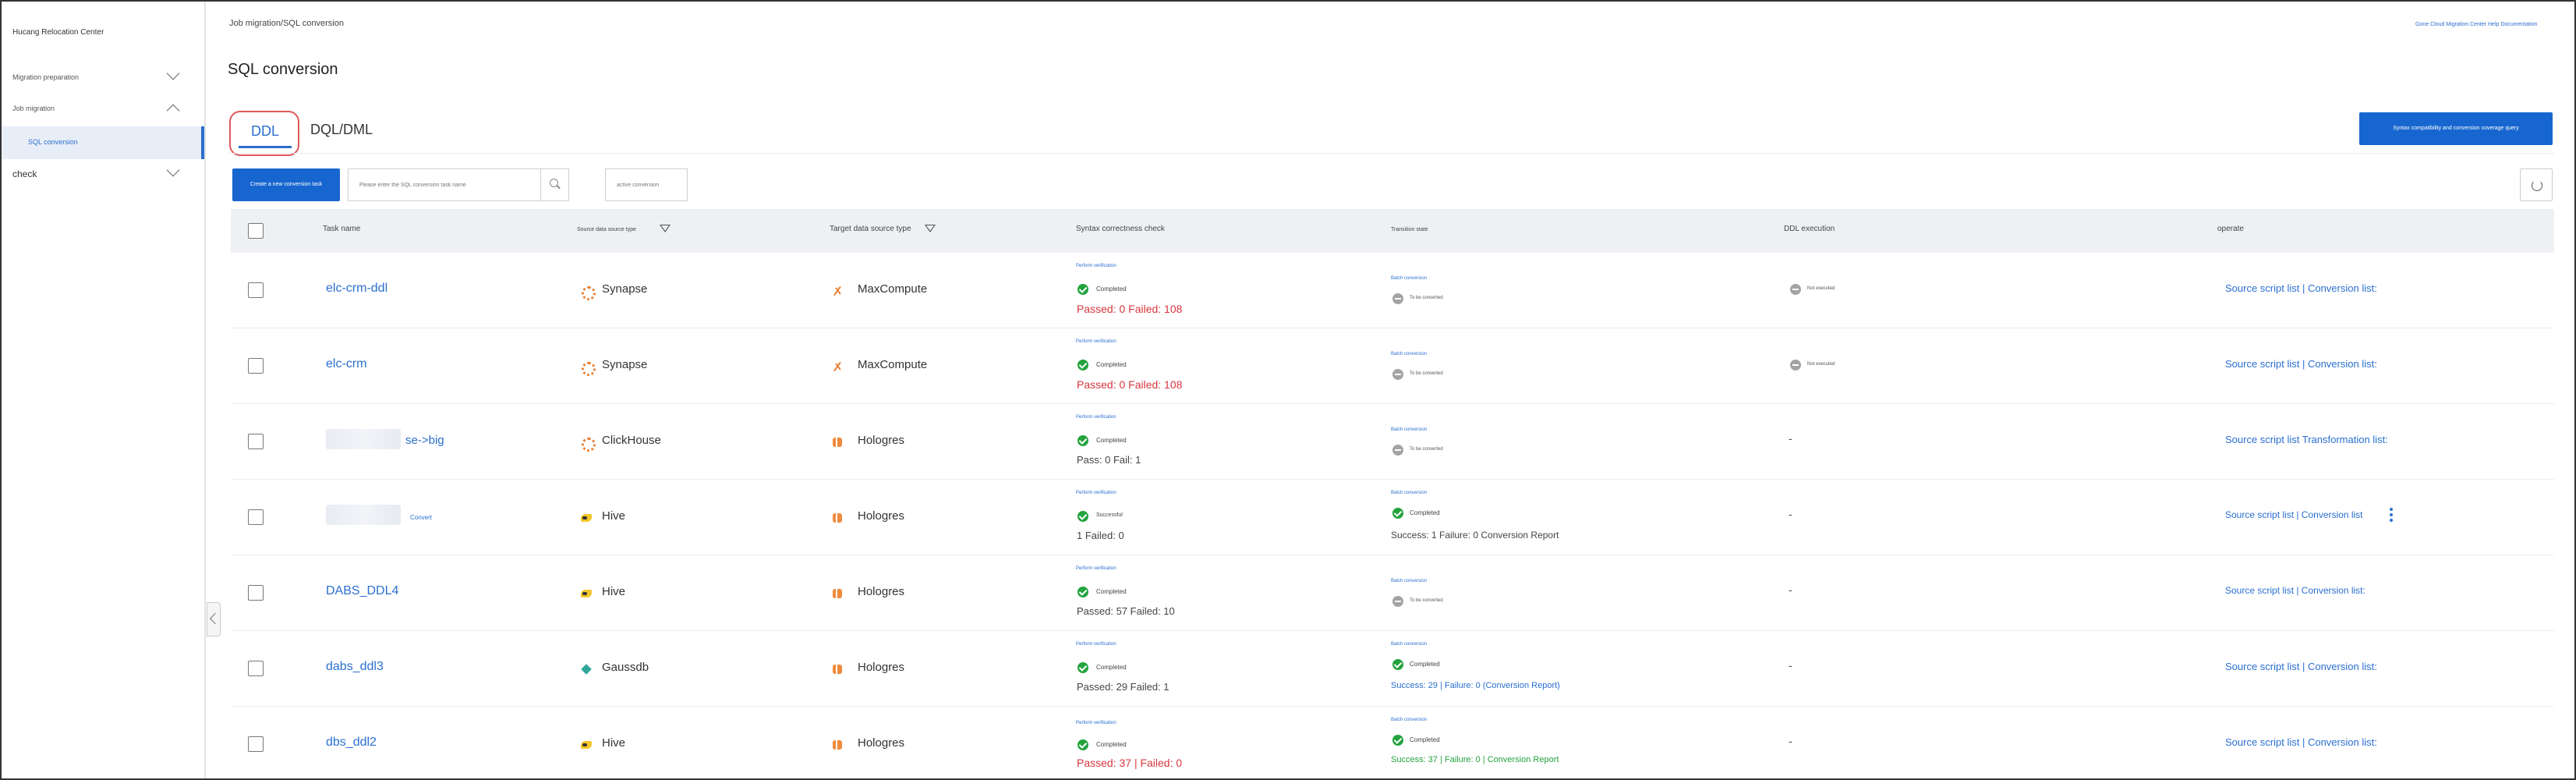 The height and width of the screenshot is (780, 2576). I want to click on task-name-link: dabs_ddl3, so click(355, 667).